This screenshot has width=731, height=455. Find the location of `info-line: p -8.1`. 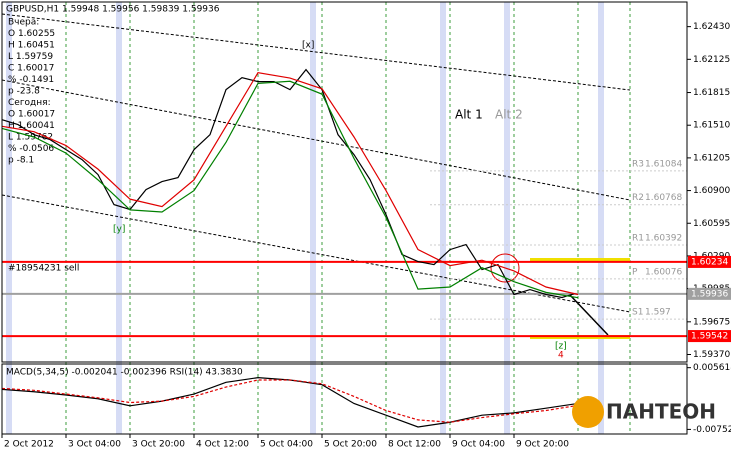

info-line: p -8.1 is located at coordinates (21, 161).